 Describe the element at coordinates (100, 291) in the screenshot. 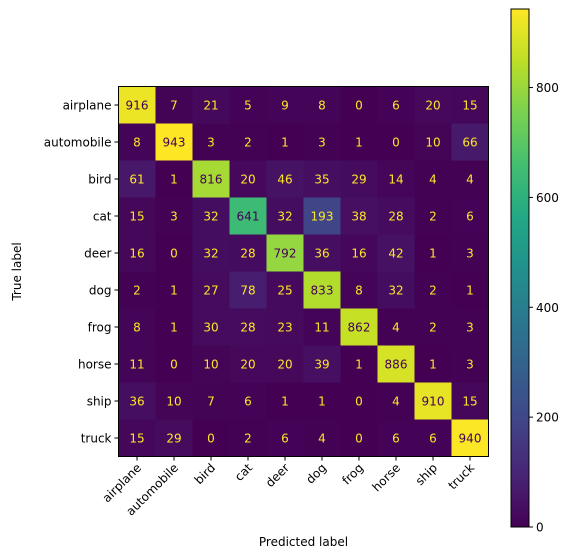

I see `y-tick-label: dog` at that location.